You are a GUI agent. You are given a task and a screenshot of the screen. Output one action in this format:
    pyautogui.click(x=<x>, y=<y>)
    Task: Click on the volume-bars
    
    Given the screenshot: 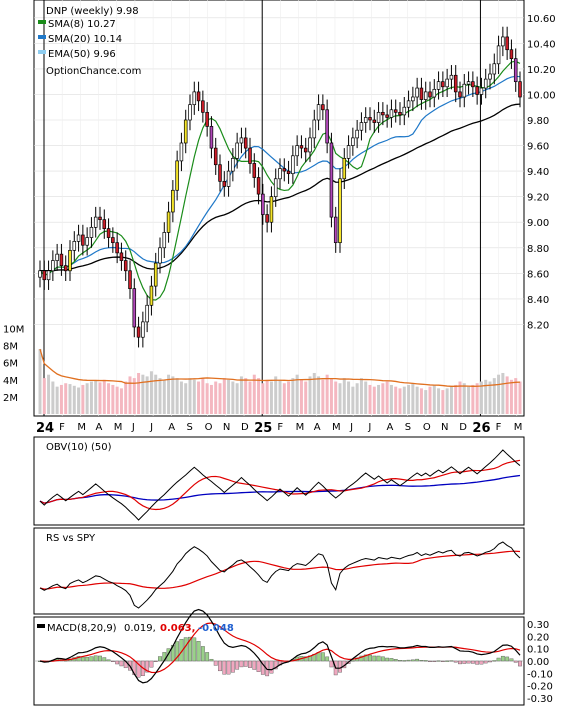 What is the action you would take?
    pyautogui.click(x=280, y=381)
    